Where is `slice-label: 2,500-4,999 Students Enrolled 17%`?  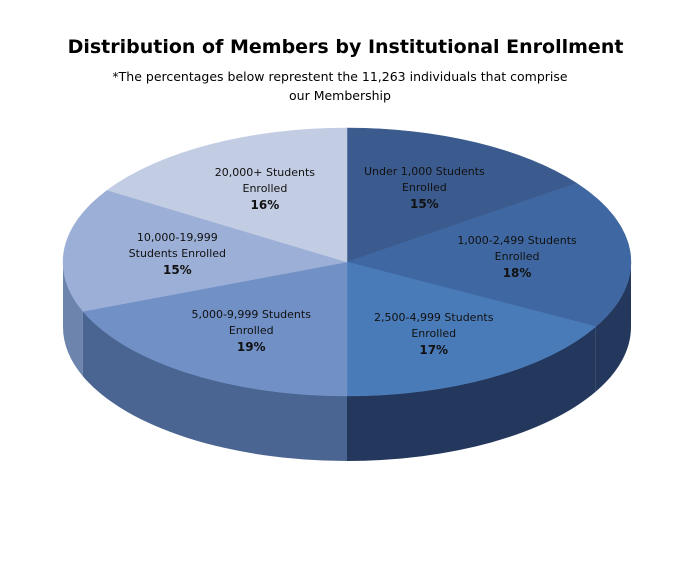
slice-label: 2,500-4,999 Students Enrolled 17% is located at coordinates (434, 334).